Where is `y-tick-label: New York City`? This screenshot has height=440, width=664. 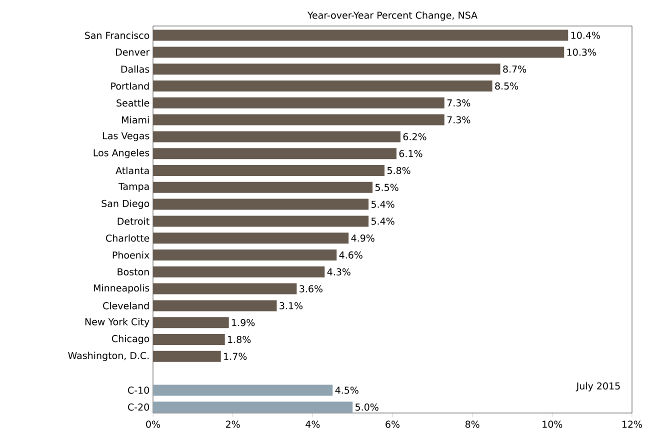
y-tick-label: New York City is located at coordinates (117, 323).